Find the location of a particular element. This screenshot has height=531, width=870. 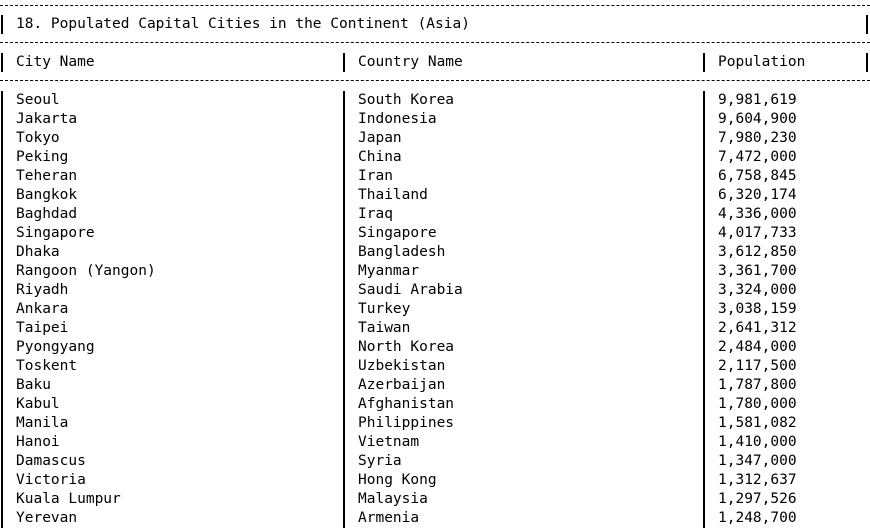

cell-country: Turkey is located at coordinates (384, 309).